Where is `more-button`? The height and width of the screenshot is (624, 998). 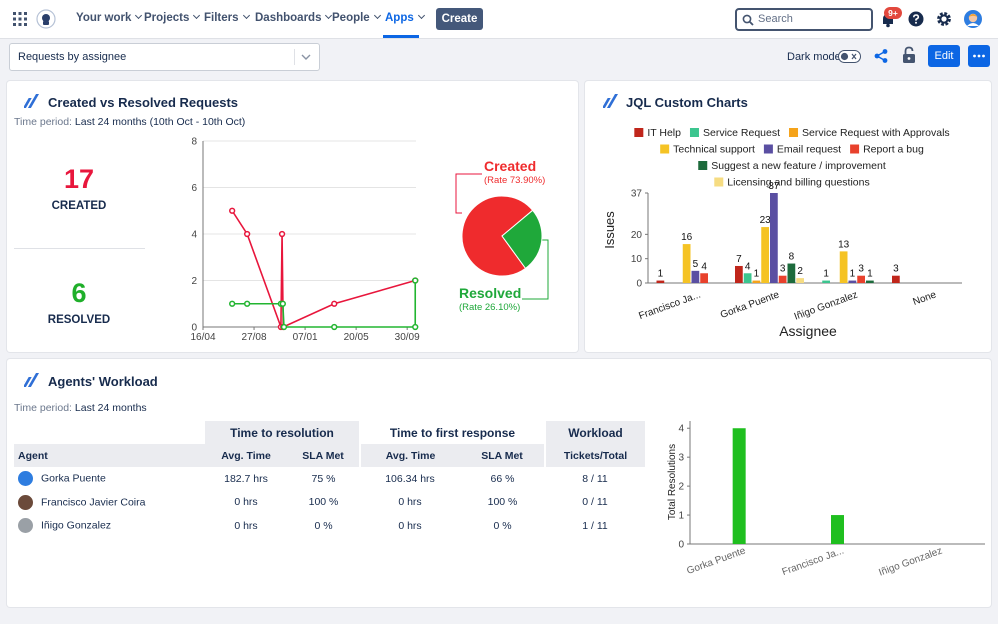 more-button is located at coordinates (979, 56).